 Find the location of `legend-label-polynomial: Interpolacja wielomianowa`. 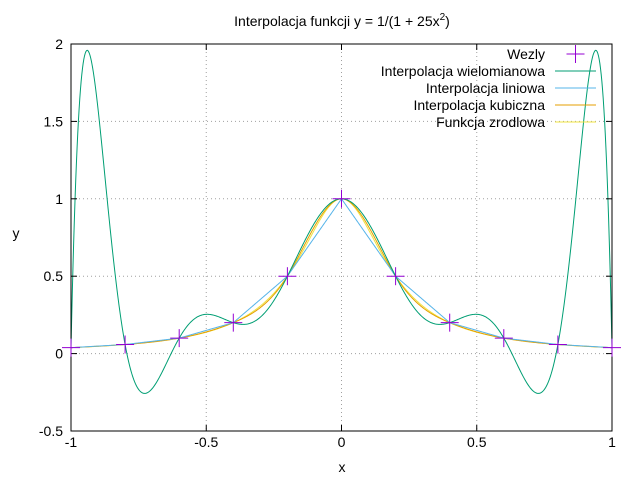

legend-label-polynomial: Interpolacja wielomianowa is located at coordinates (463, 71).